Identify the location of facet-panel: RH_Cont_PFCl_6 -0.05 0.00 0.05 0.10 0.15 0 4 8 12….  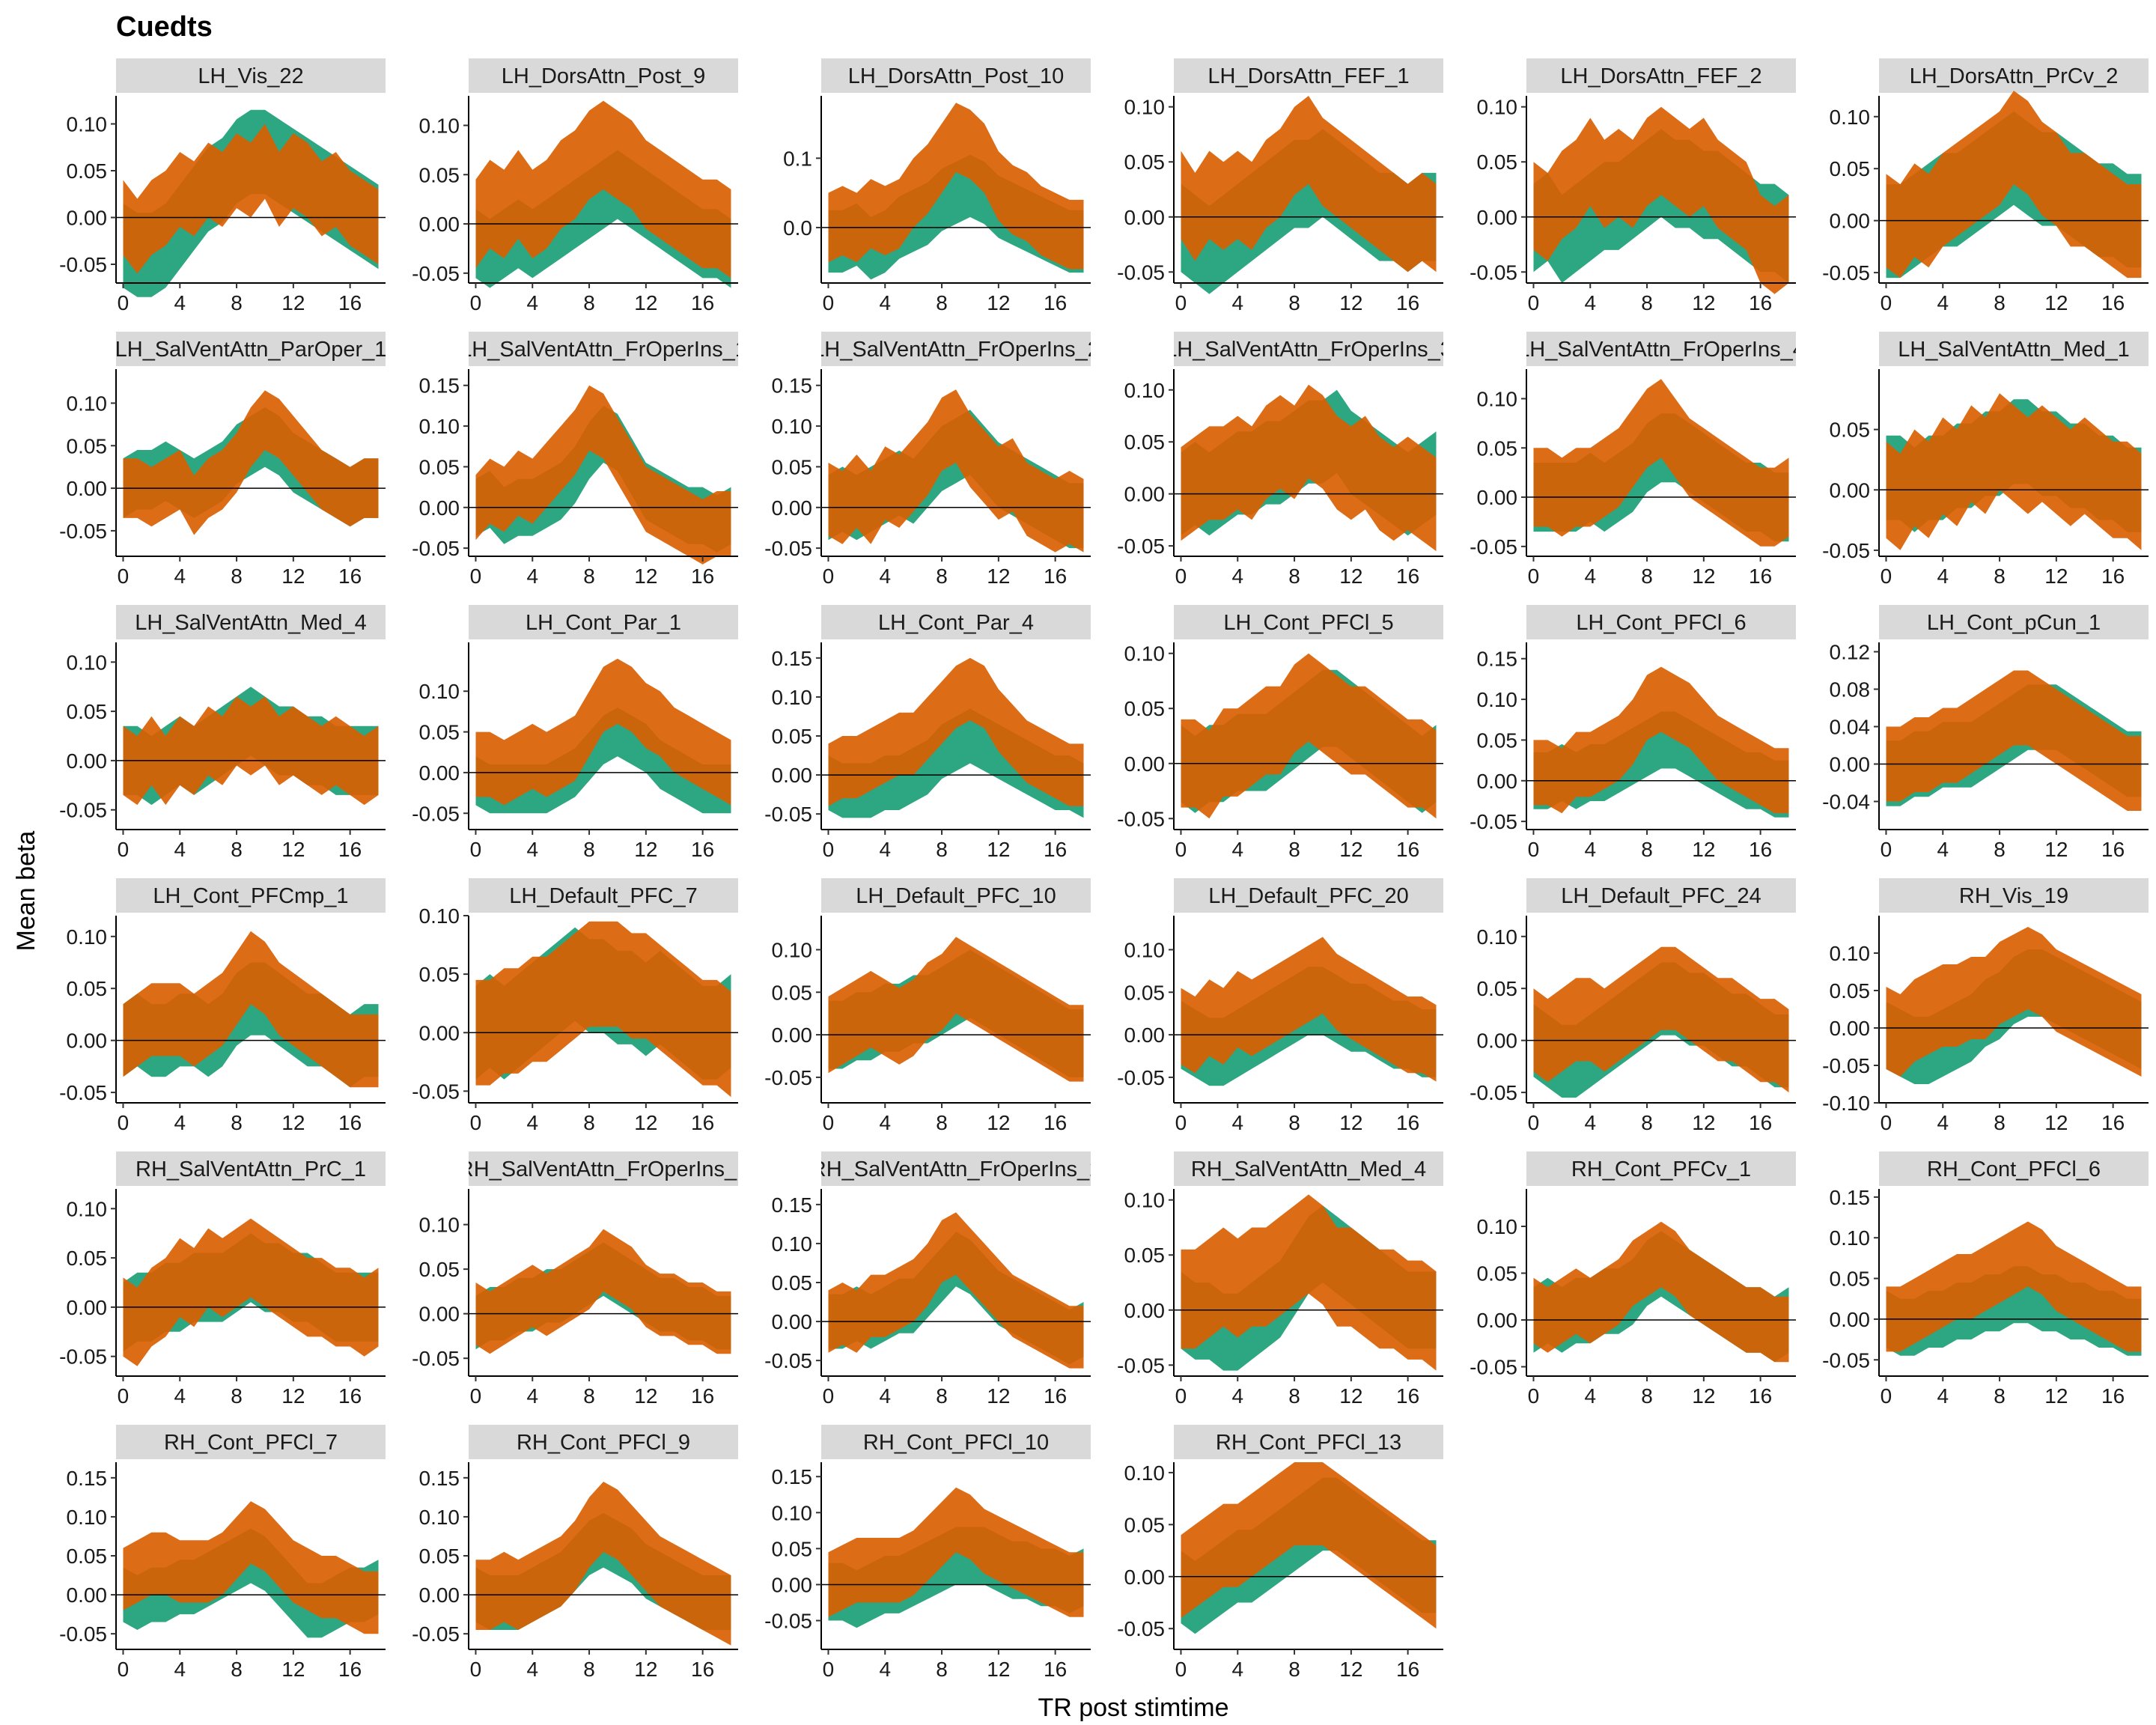
(1985, 1279).